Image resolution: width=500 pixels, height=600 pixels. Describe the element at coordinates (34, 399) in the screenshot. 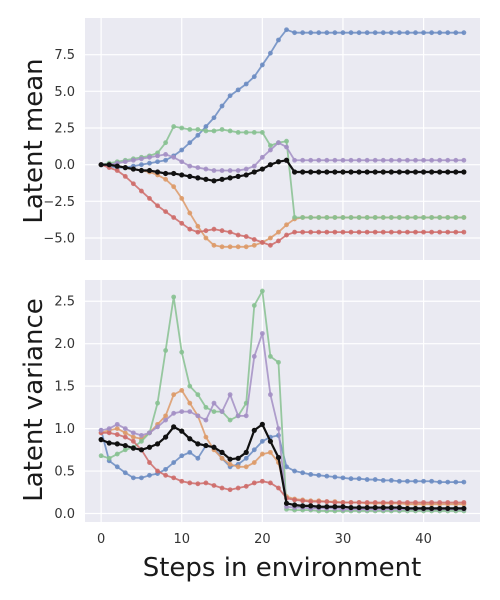

I see `y-axis-label-latent-variance: Latent variance` at that location.